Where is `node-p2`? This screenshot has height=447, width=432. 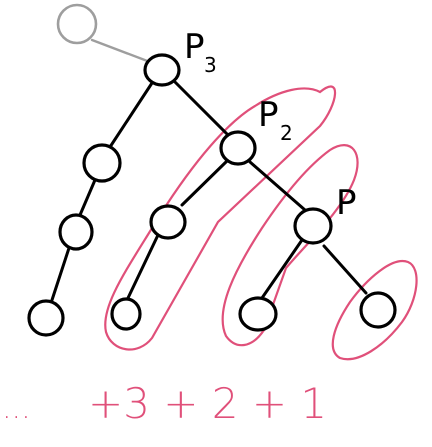 node-p2 is located at coordinates (238, 148).